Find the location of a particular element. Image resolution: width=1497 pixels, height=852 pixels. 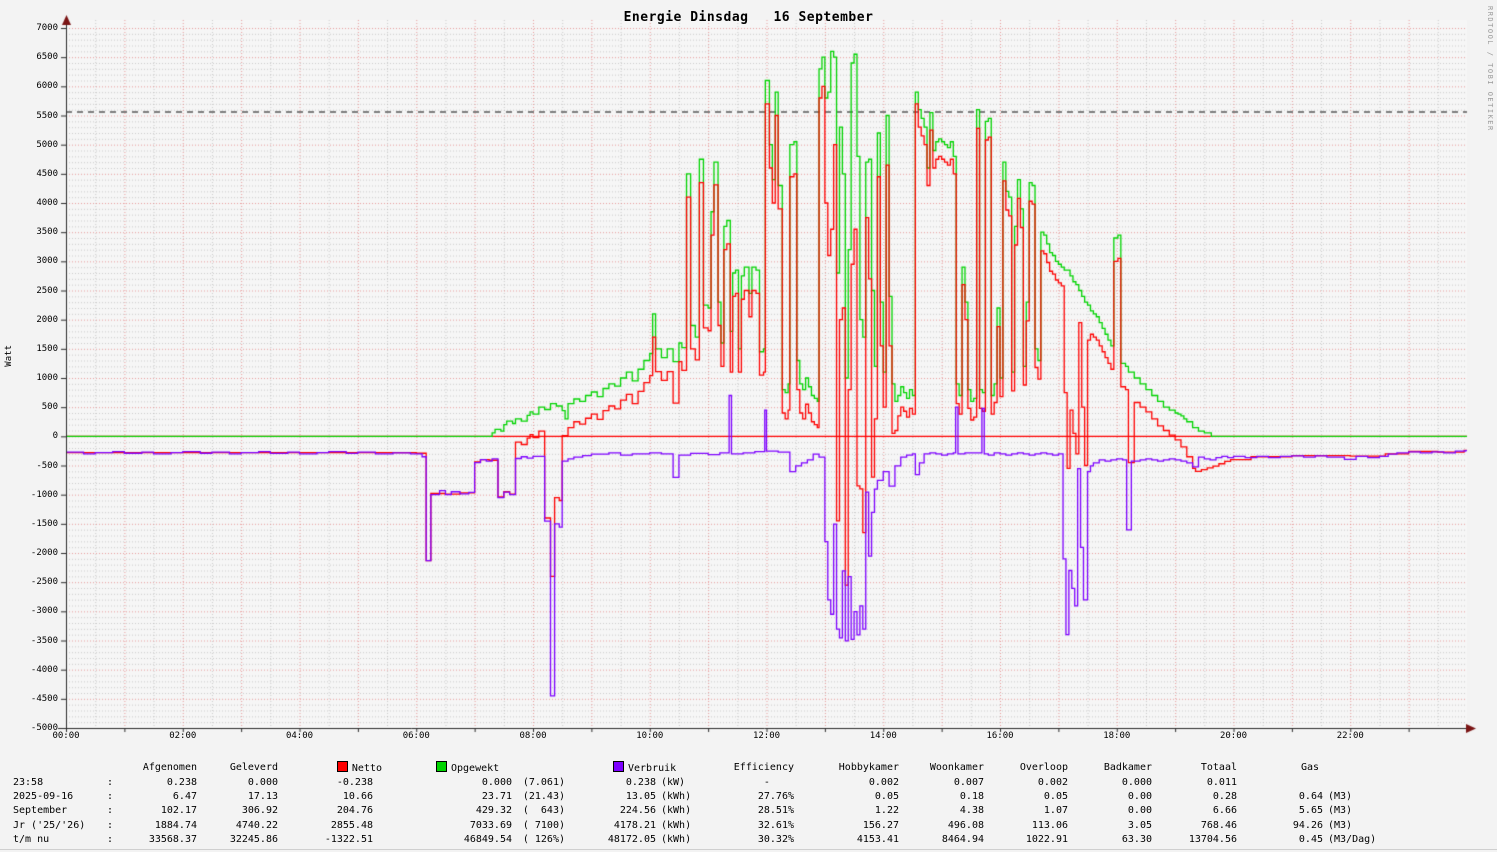

table-row-4-gas: 0.45 is located at coordinates (1310, 839).